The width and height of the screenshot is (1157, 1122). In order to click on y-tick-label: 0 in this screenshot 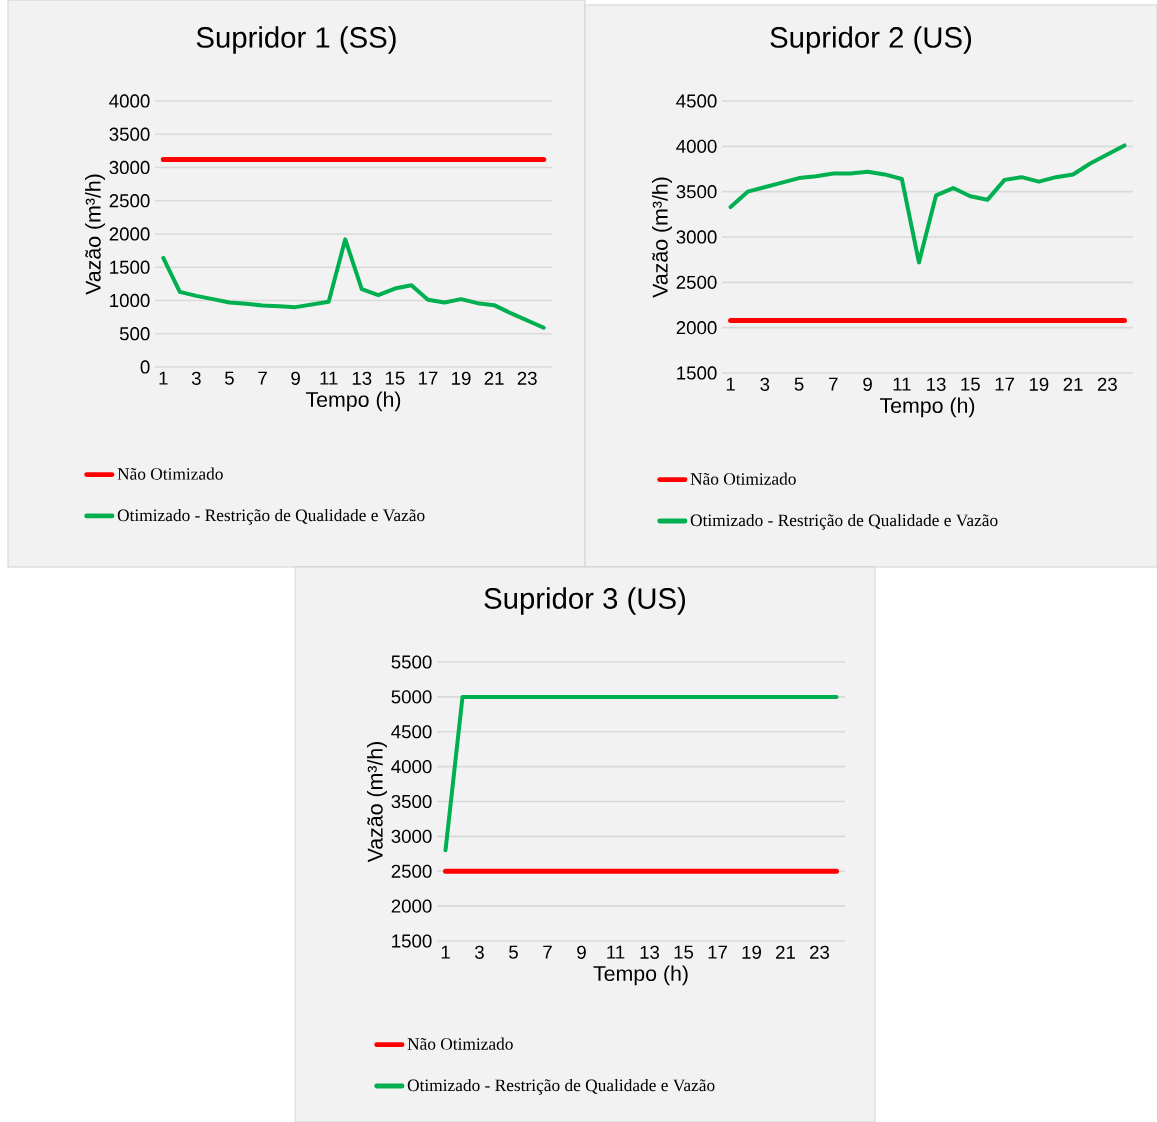, I will do `click(145, 367)`.